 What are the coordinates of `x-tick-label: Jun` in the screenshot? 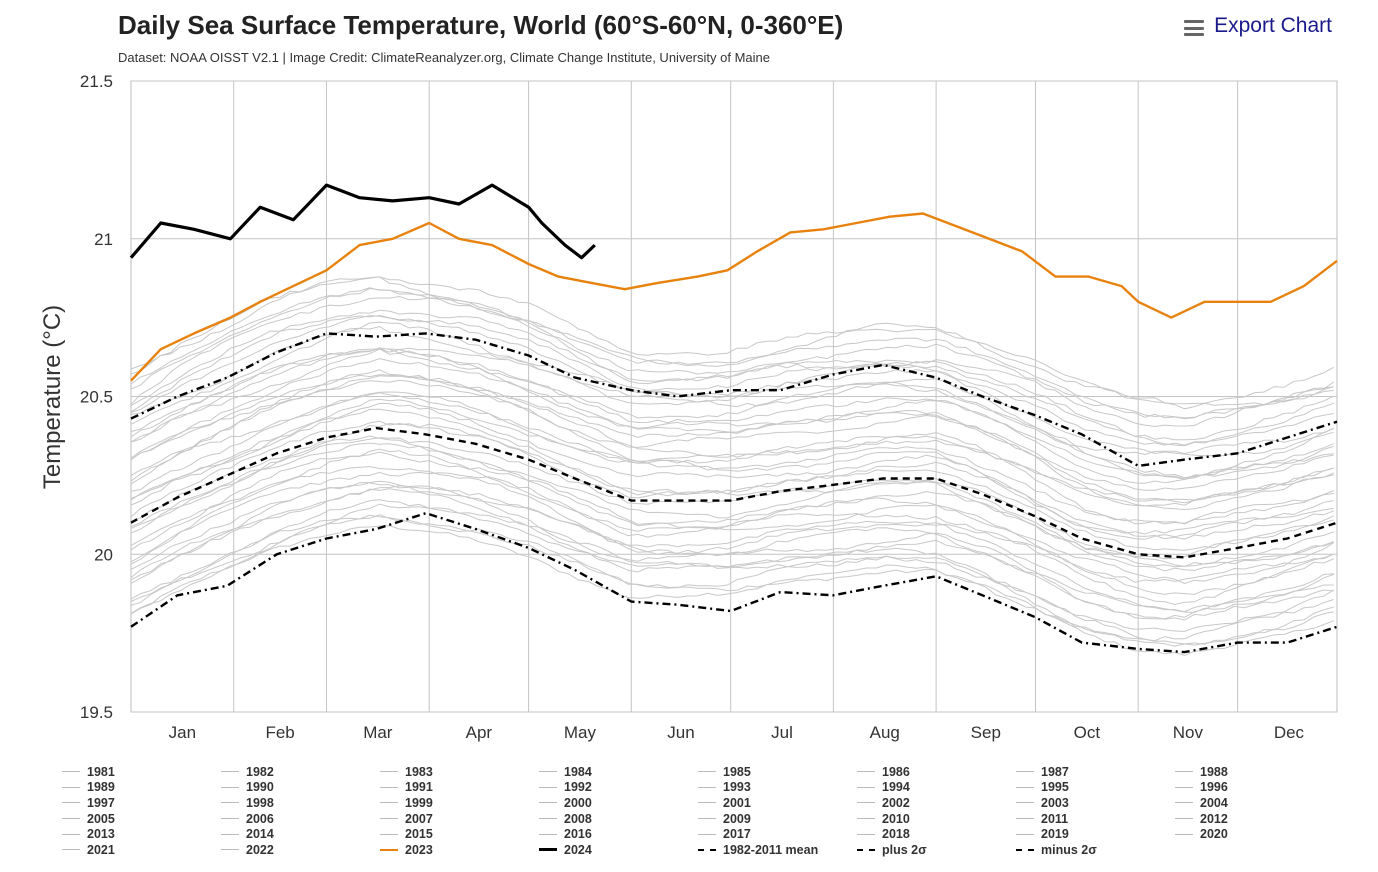 It's located at (680, 732).